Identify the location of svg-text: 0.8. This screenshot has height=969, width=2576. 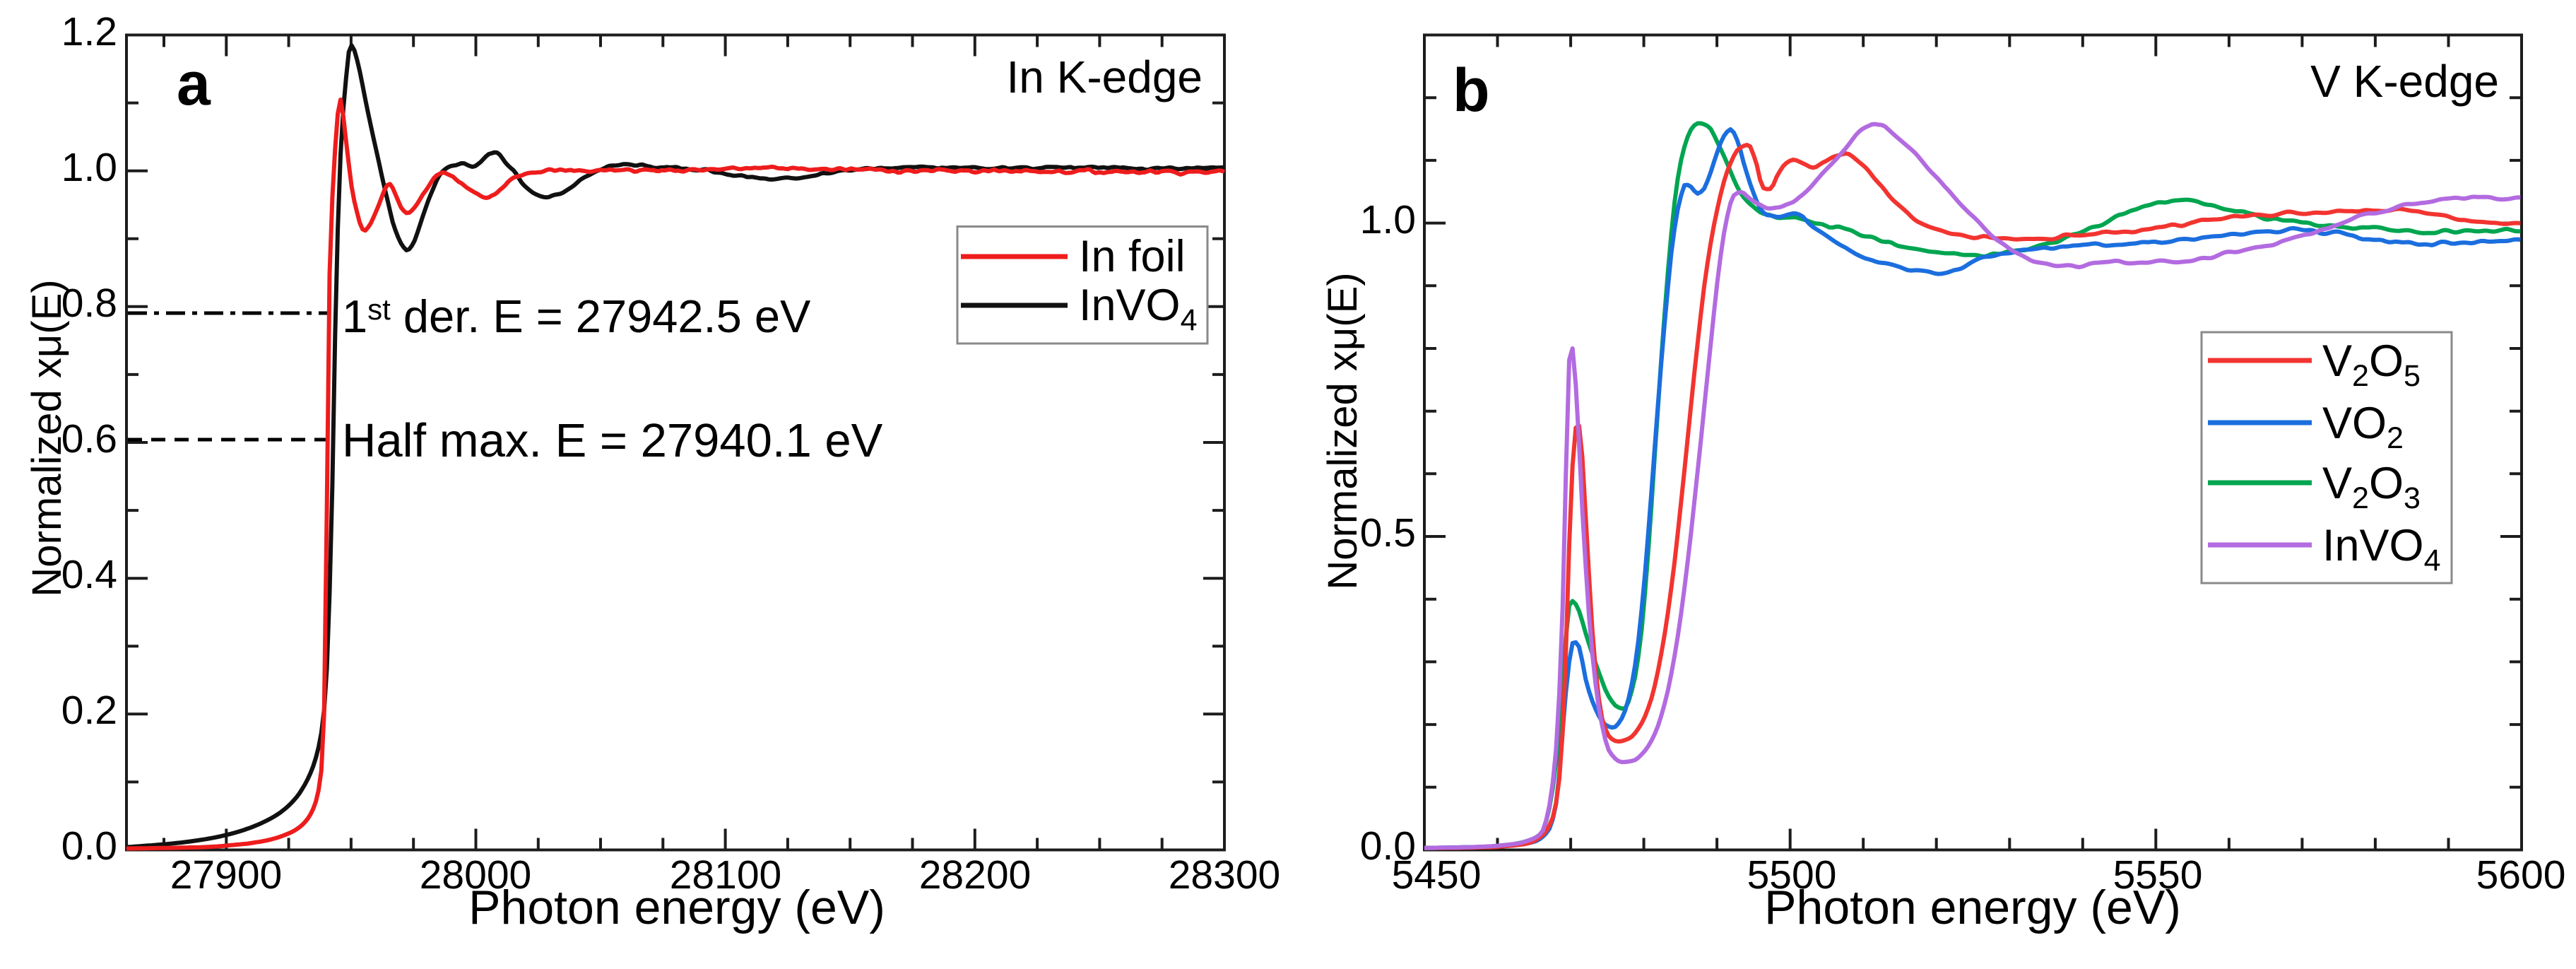
(89, 303).